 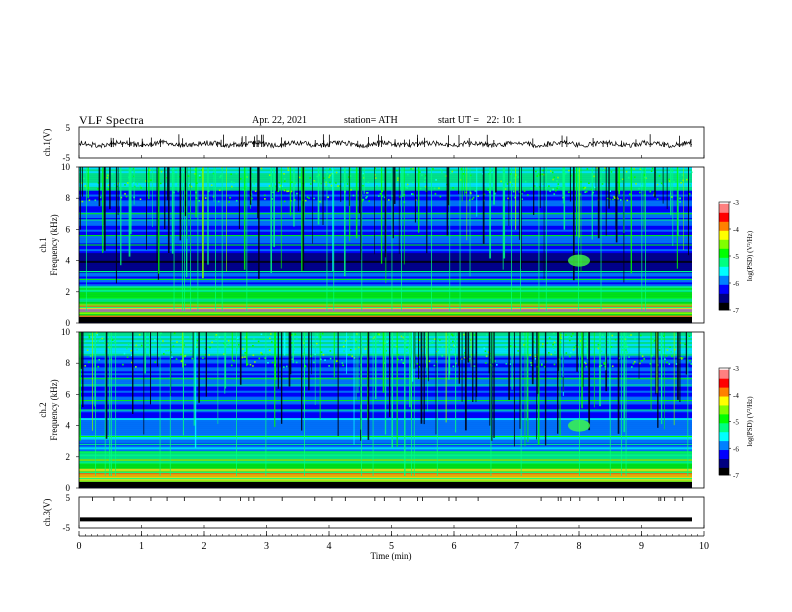 I want to click on y-axis-label: Frequency (kHz), so click(x=54, y=244).